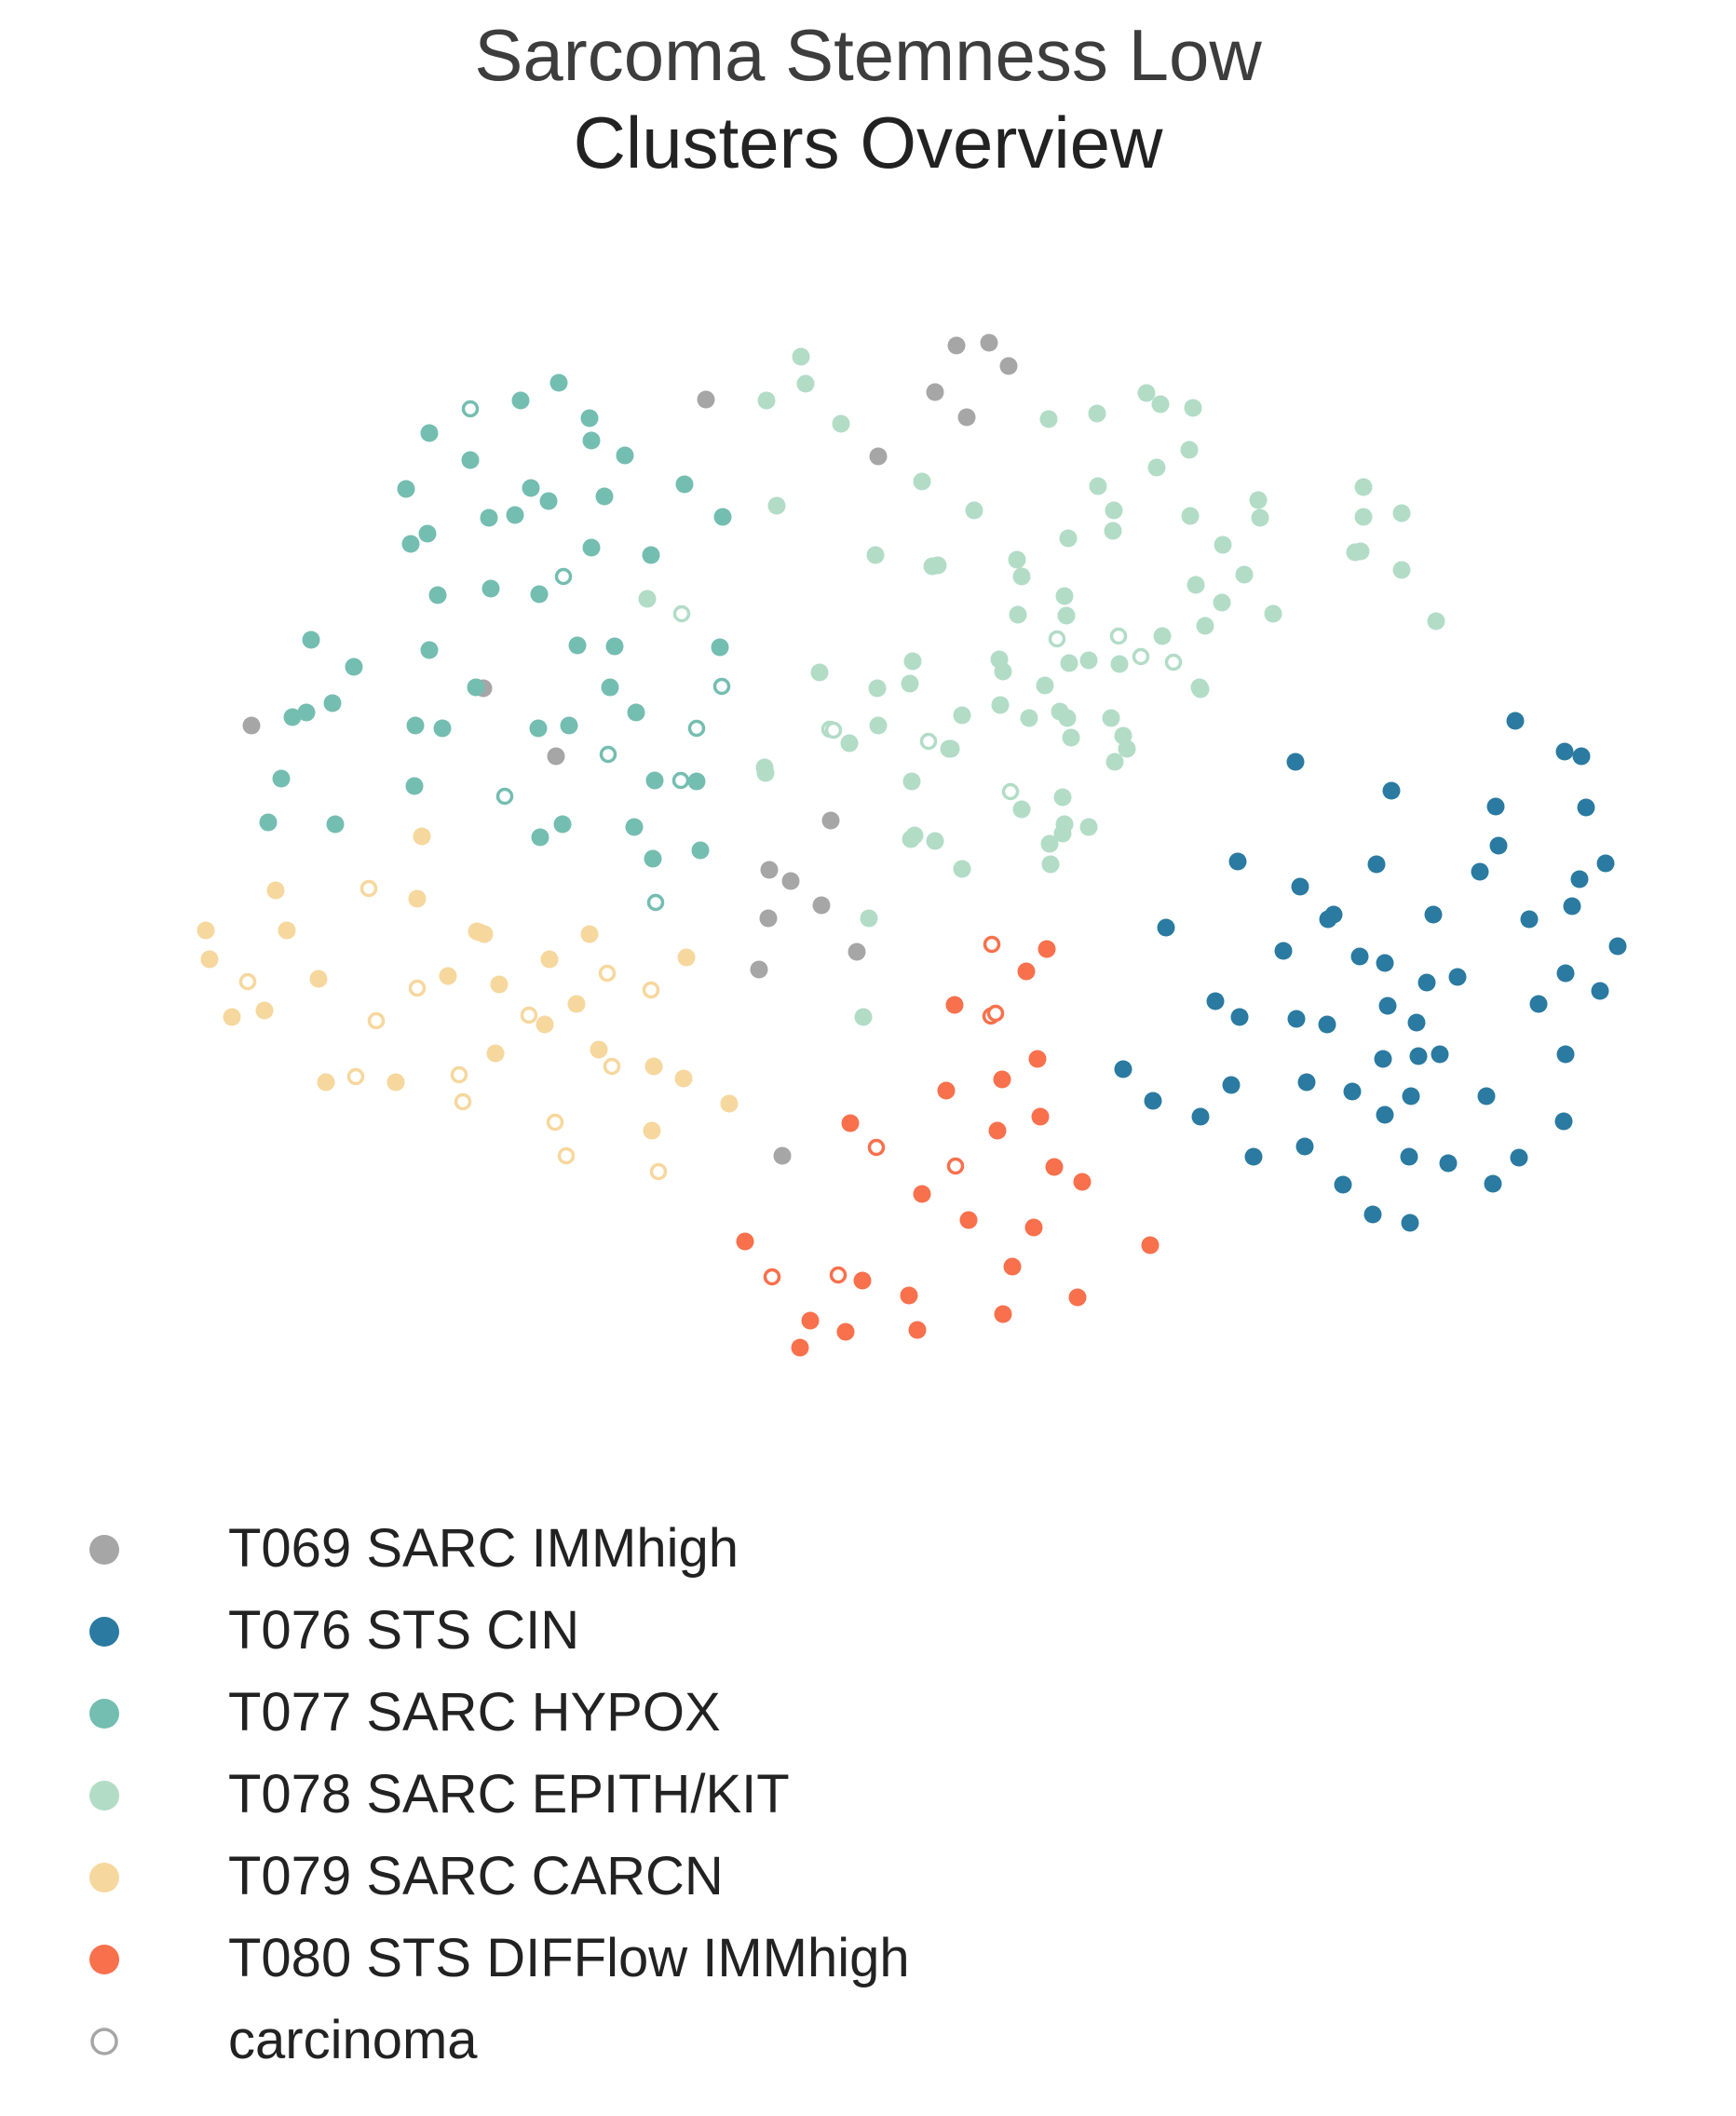  I want to click on legend-label: T080 STS DIFFlow IMMhigh, so click(569, 1958).